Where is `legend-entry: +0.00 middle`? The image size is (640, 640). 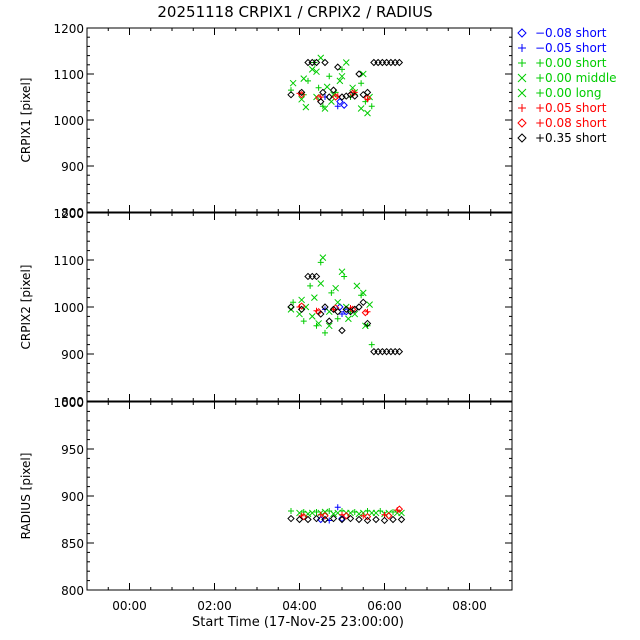
legend-entry: +0.00 middle is located at coordinates (567, 78).